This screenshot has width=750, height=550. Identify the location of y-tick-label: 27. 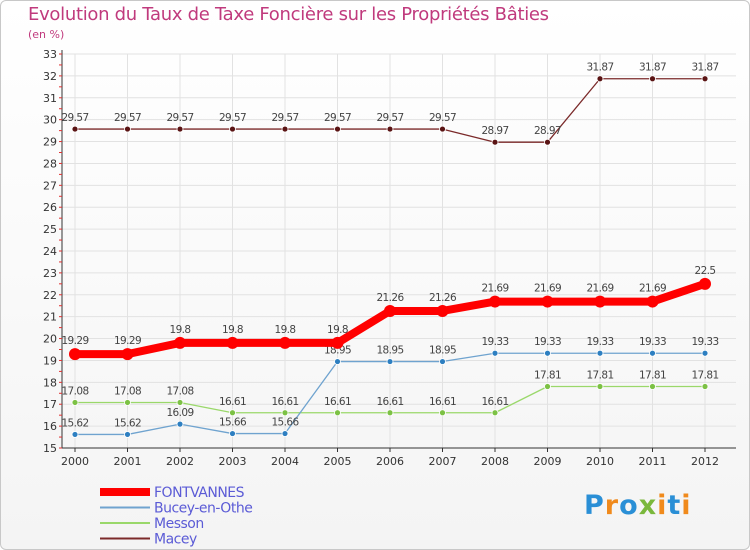
(50, 185).